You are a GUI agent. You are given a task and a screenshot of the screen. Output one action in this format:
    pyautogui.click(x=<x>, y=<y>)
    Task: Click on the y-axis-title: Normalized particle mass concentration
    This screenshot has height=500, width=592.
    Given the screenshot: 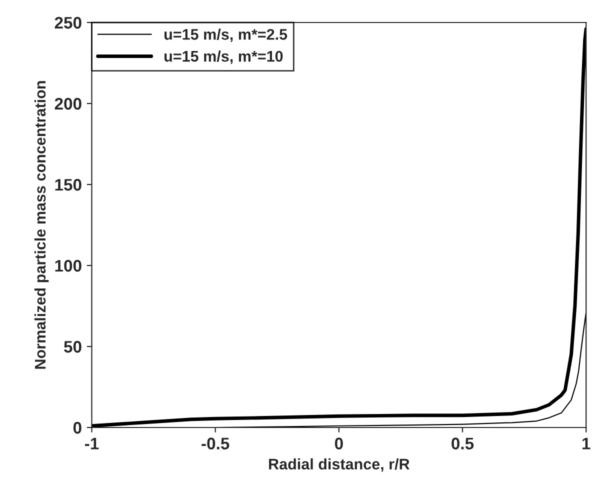 What is the action you would take?
    pyautogui.click(x=41, y=225)
    